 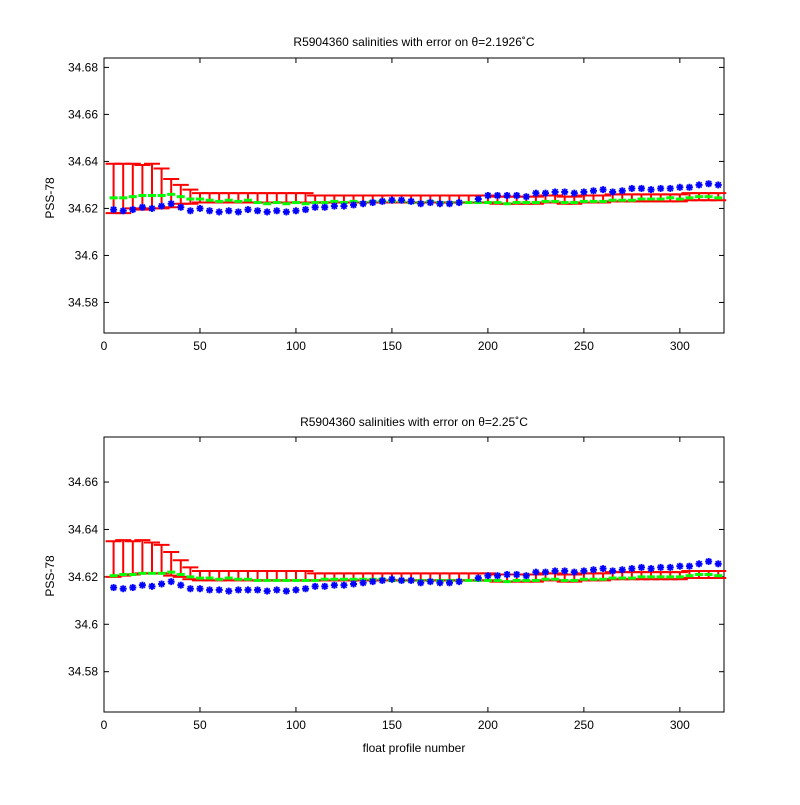 What do you see at coordinates (680, 346) in the screenshot?
I see `top-chart-x-tick-label: 300` at bounding box center [680, 346].